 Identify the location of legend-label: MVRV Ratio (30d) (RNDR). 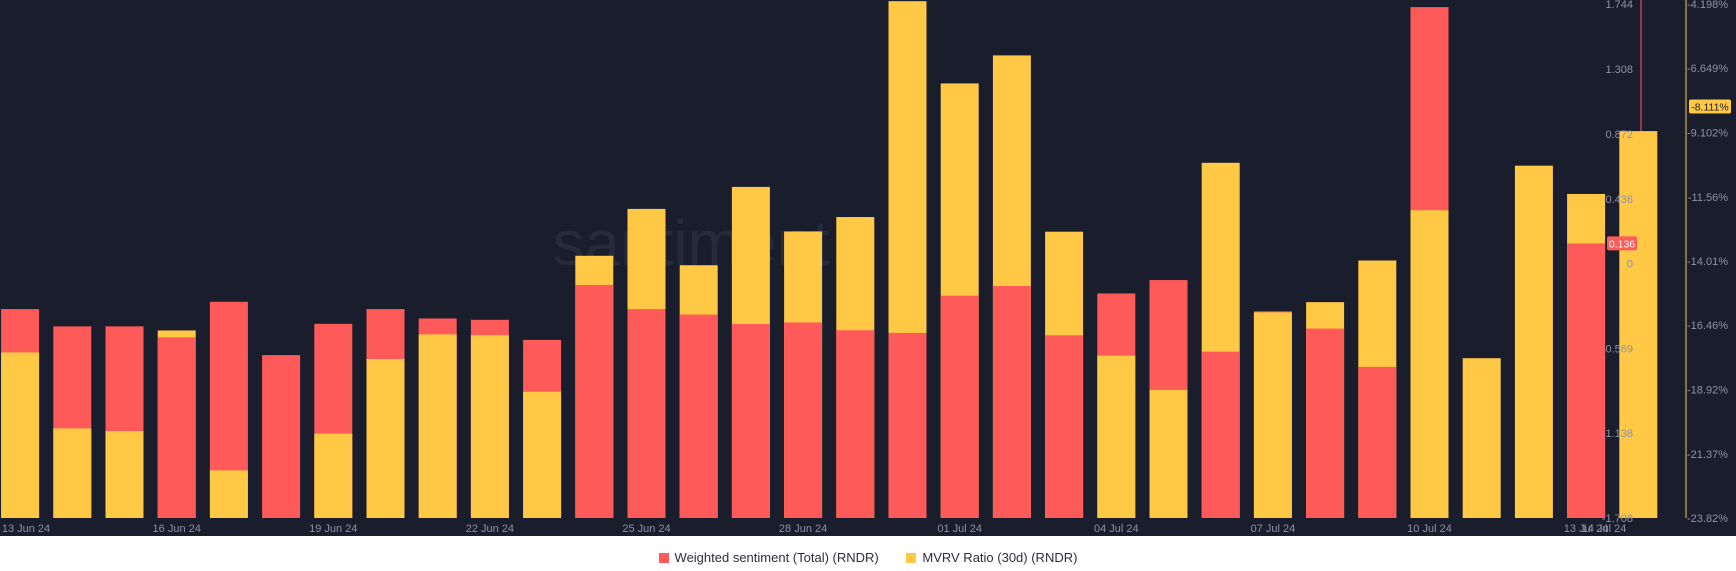
(1000, 557).